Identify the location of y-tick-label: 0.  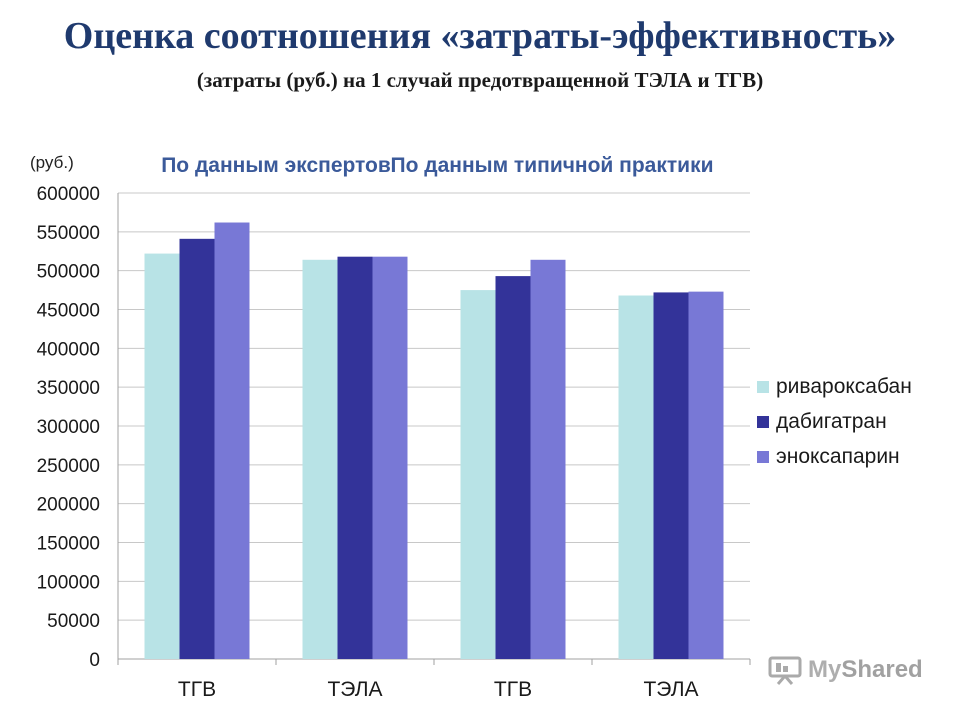
(94, 660).